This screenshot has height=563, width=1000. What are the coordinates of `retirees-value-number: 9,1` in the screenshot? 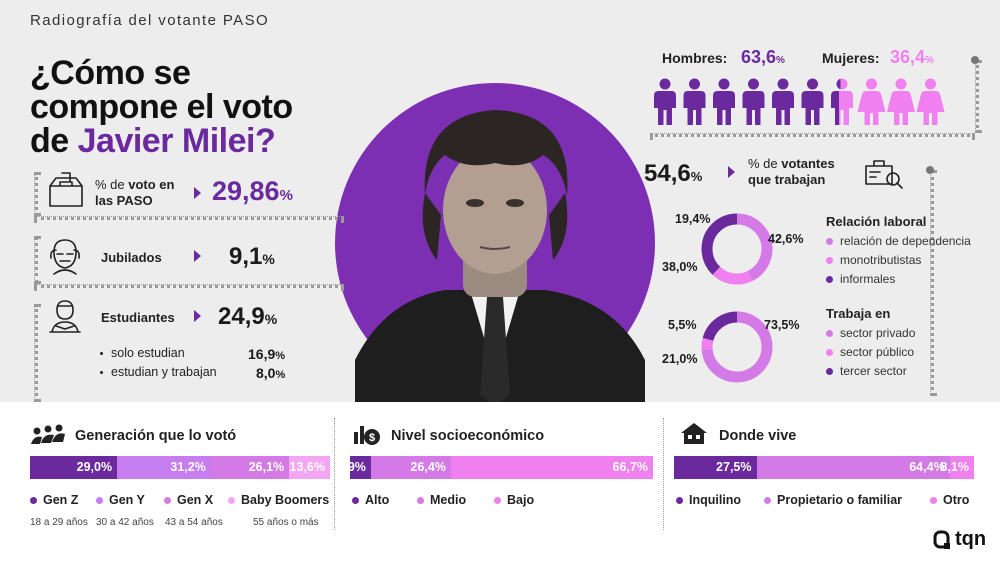 It's located at (246, 256).